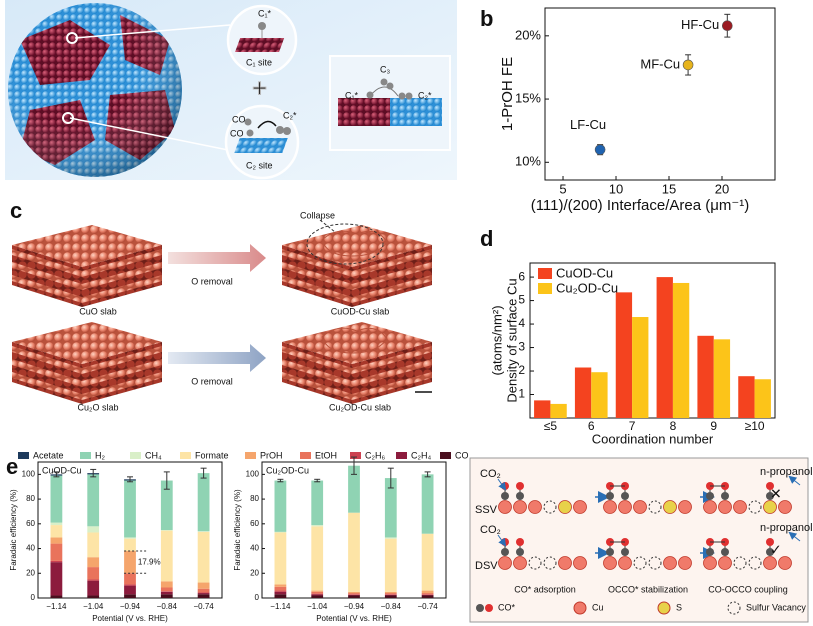 This screenshot has width=813, height=626. I want to click on legend-co, so click(489, 608).